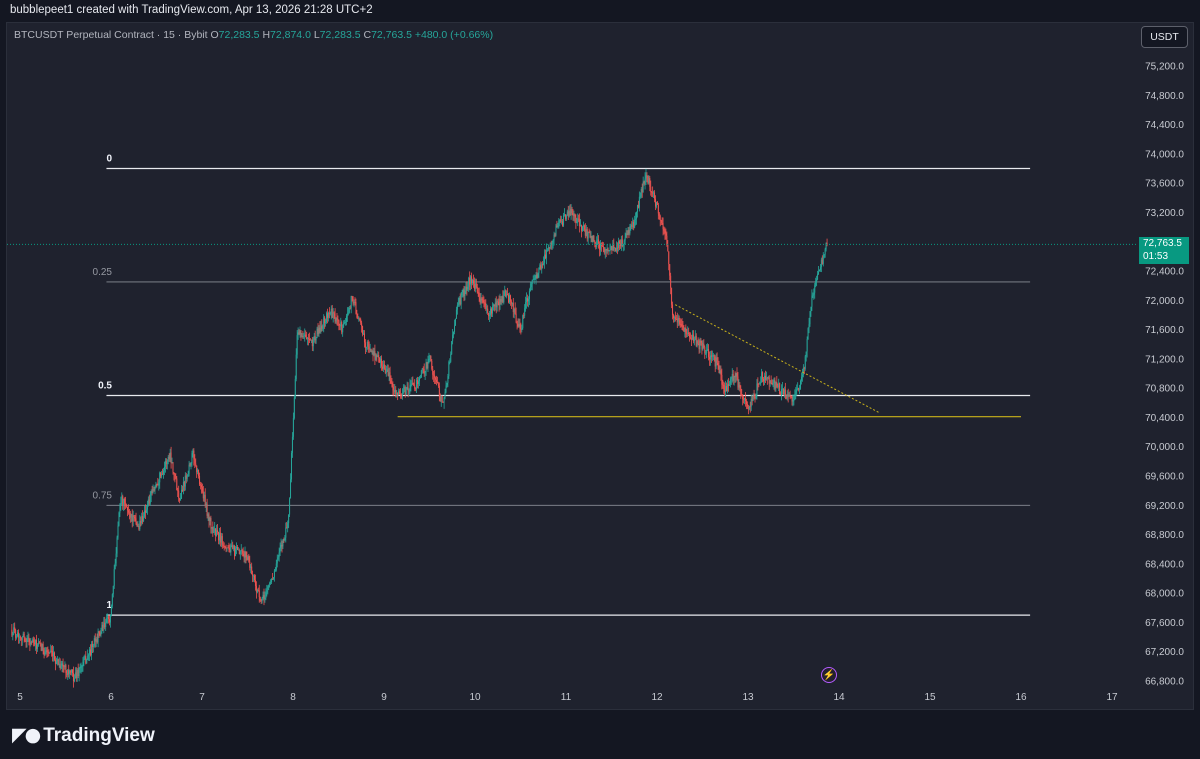 Image resolution: width=1200 pixels, height=759 pixels. What do you see at coordinates (83, 735) in the screenshot?
I see `tradingview-logo: ◤● TradingView` at bounding box center [83, 735].